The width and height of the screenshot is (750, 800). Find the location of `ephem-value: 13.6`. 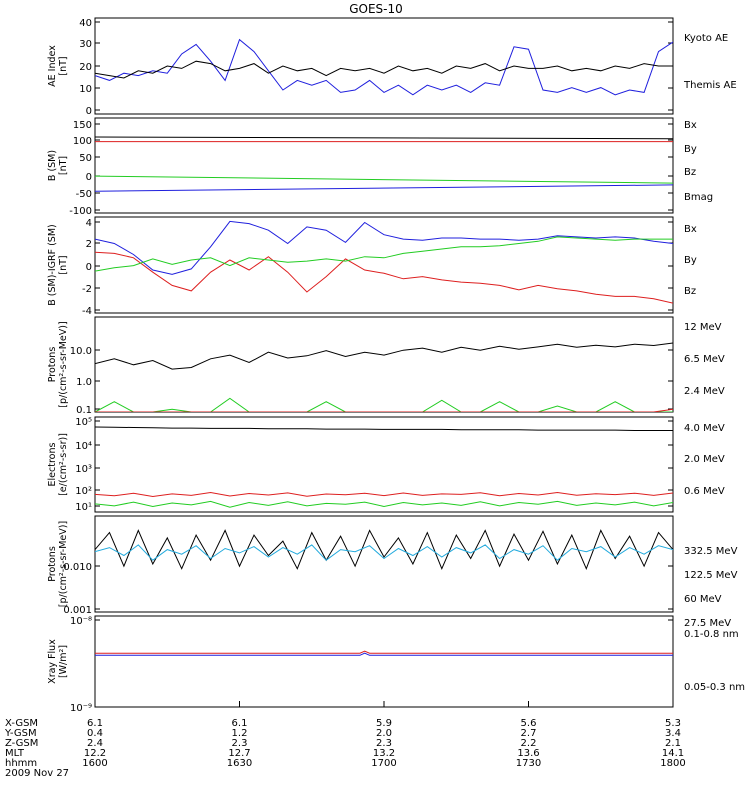

ephem-value: 13.6 is located at coordinates (528, 753).